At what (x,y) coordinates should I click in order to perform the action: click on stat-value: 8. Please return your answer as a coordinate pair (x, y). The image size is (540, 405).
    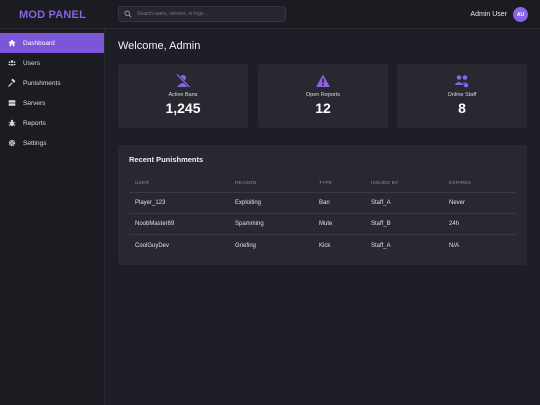
    Looking at the image, I should click on (462, 108).